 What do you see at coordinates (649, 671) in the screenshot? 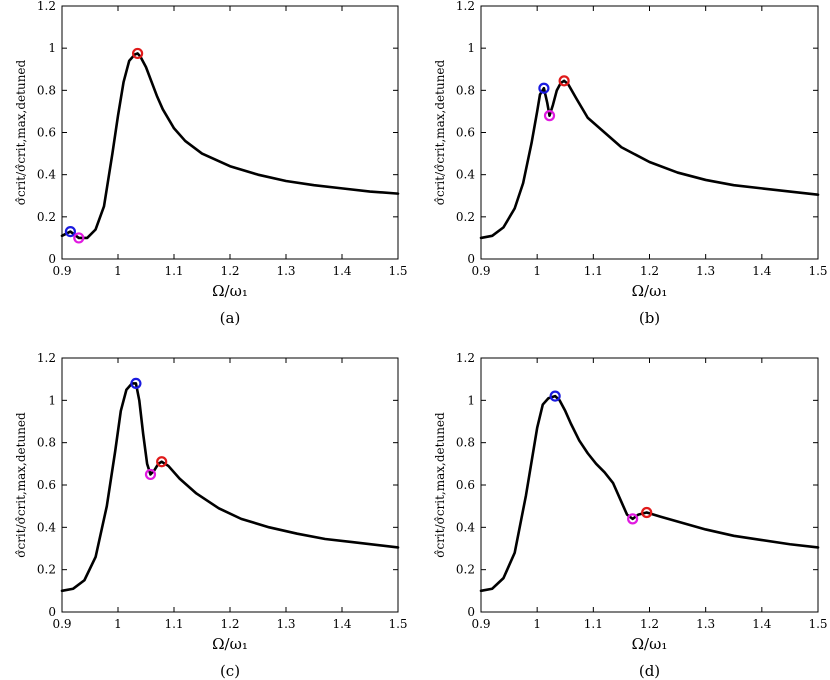
I see `panel-caption: (d)` at bounding box center [649, 671].